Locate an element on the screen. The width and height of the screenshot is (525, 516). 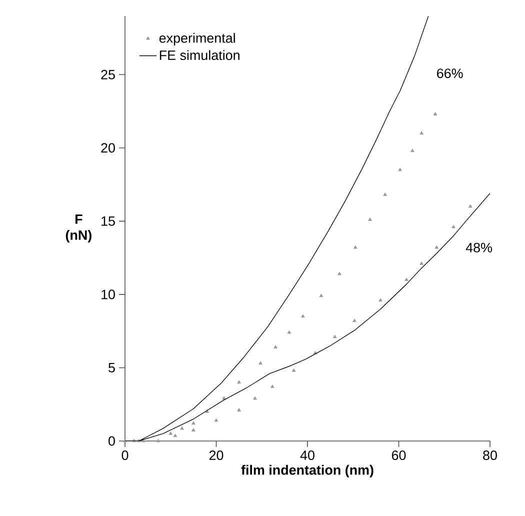
y-tick-label: 5 is located at coordinates (111, 367).